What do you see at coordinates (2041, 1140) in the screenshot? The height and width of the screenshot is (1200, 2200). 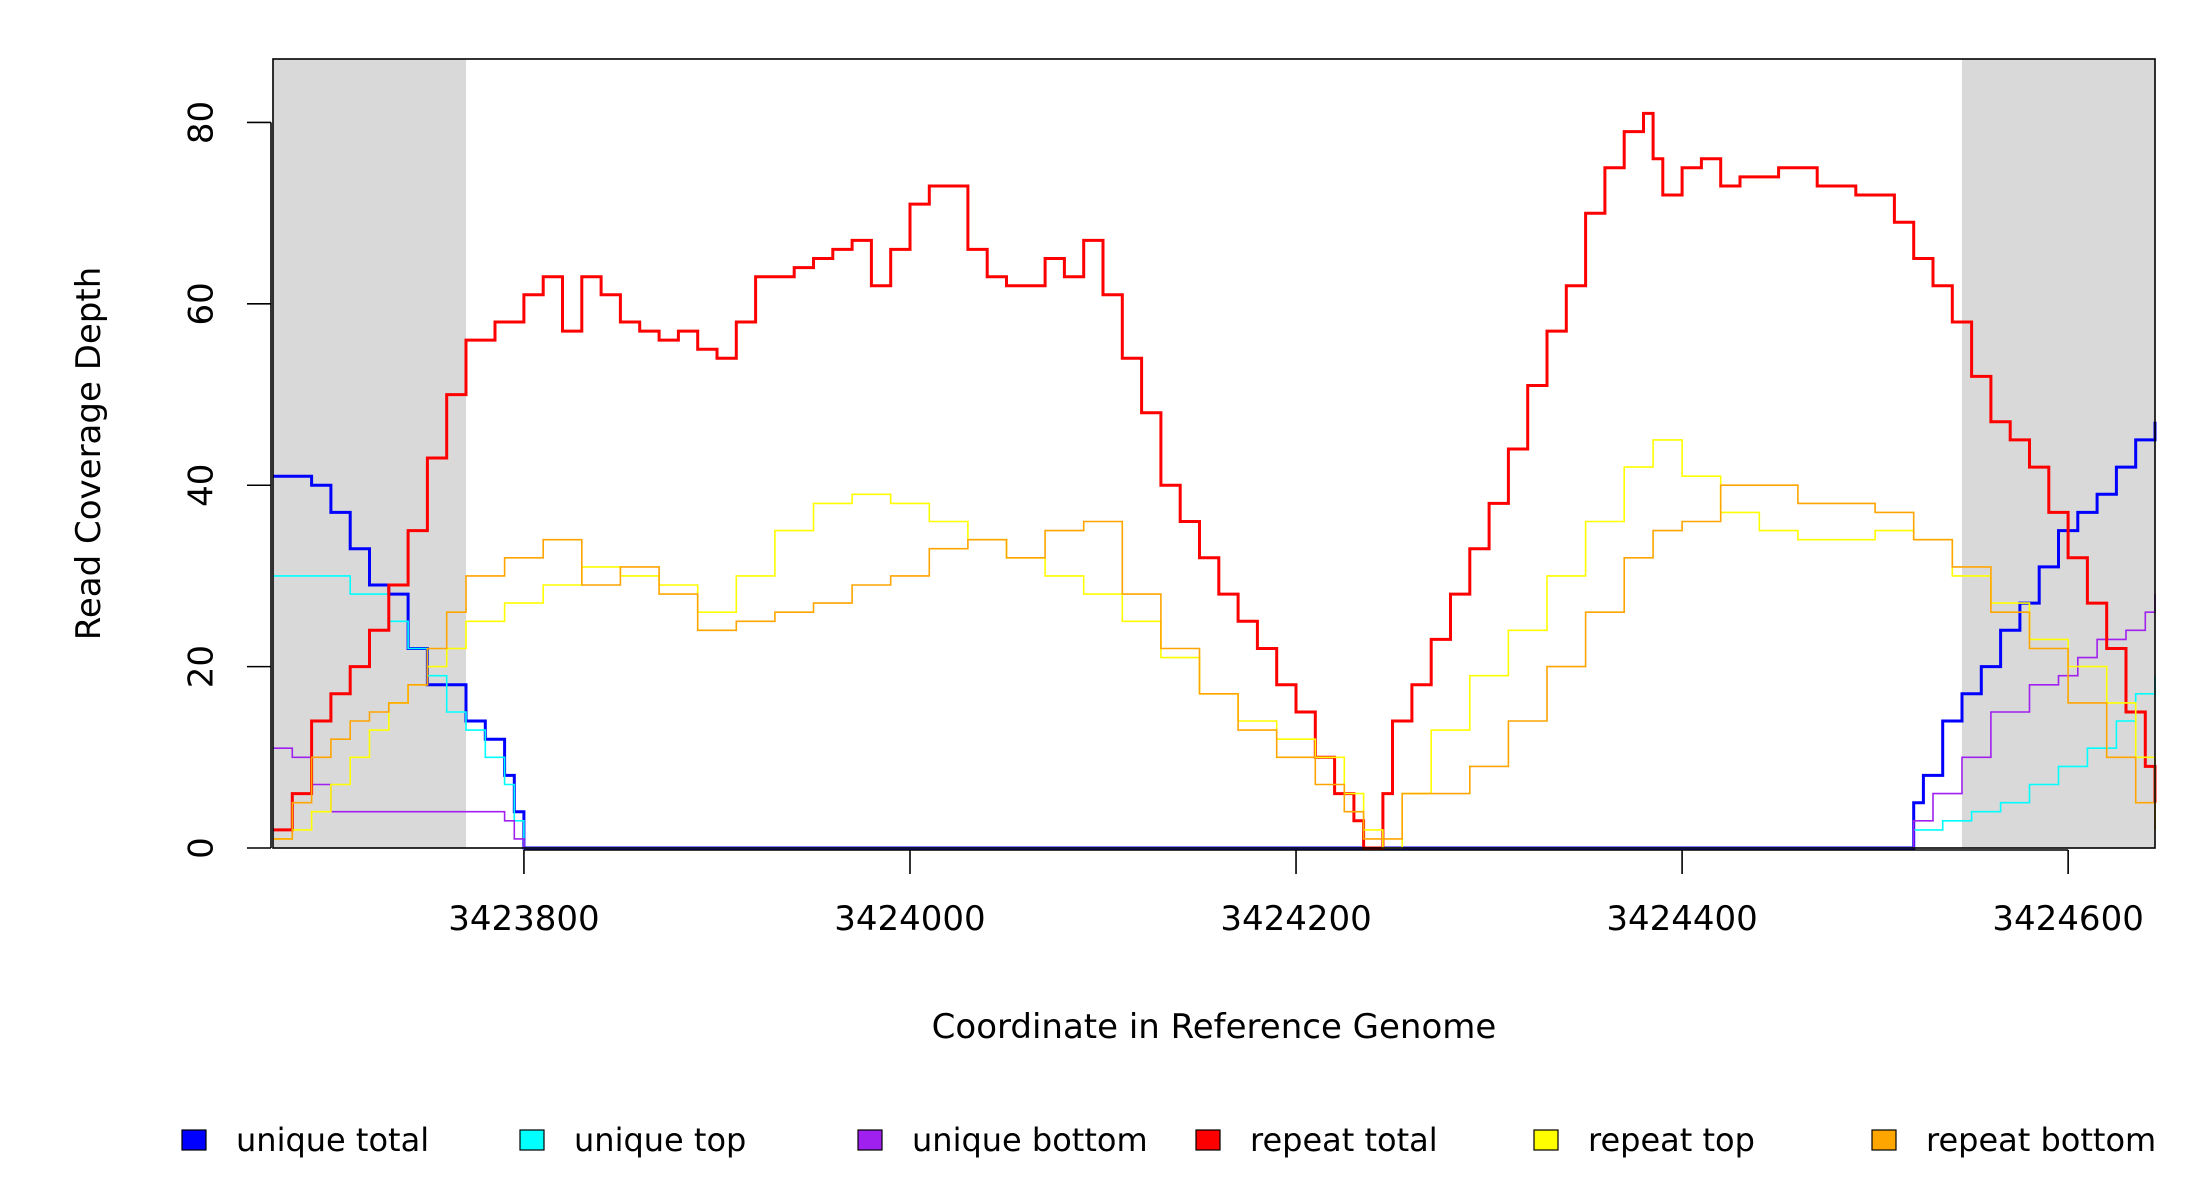 I see `legend-label: repeat bottom` at bounding box center [2041, 1140].